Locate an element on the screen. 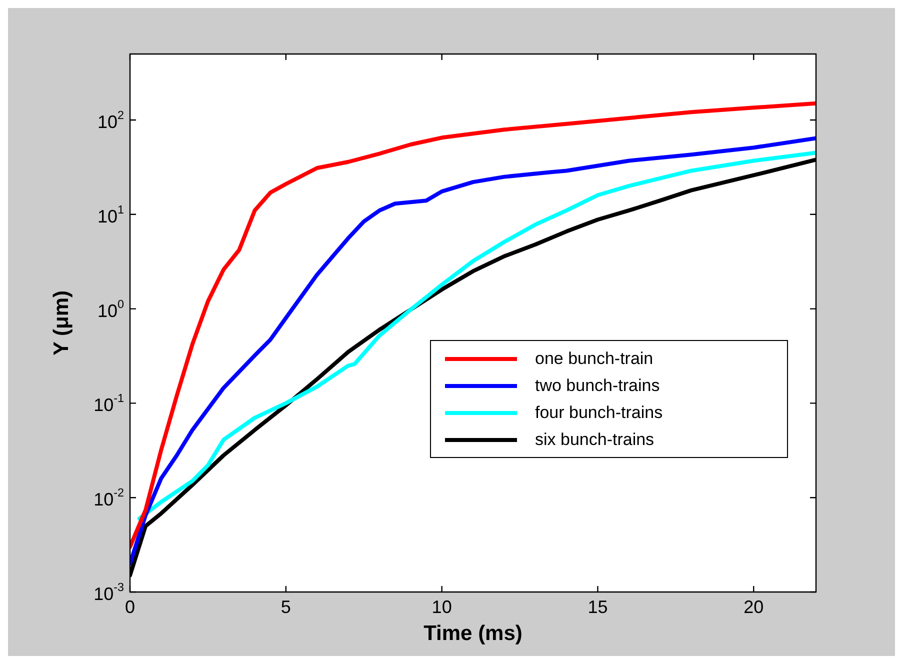  legend-label: four bunch-trains is located at coordinates (599, 412).